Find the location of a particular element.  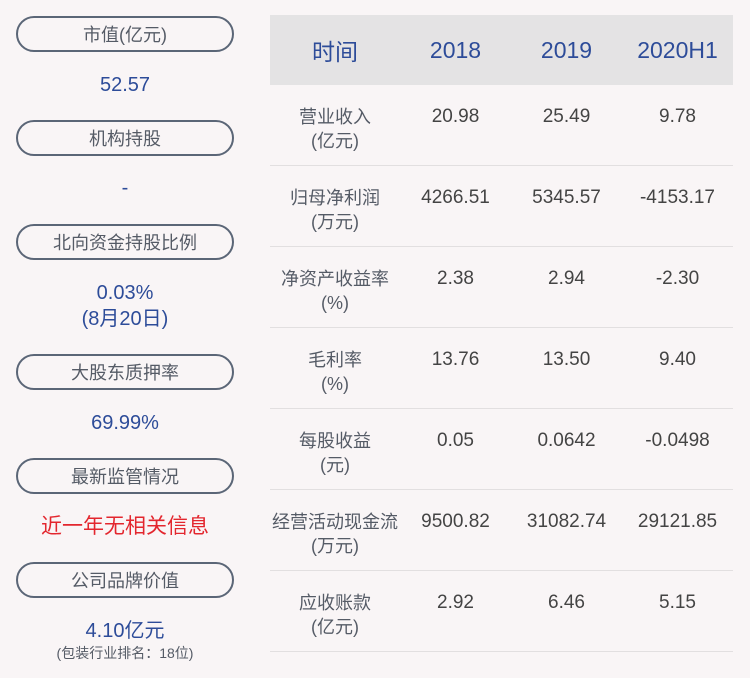

cell-2018: 2.38 is located at coordinates (455, 278).